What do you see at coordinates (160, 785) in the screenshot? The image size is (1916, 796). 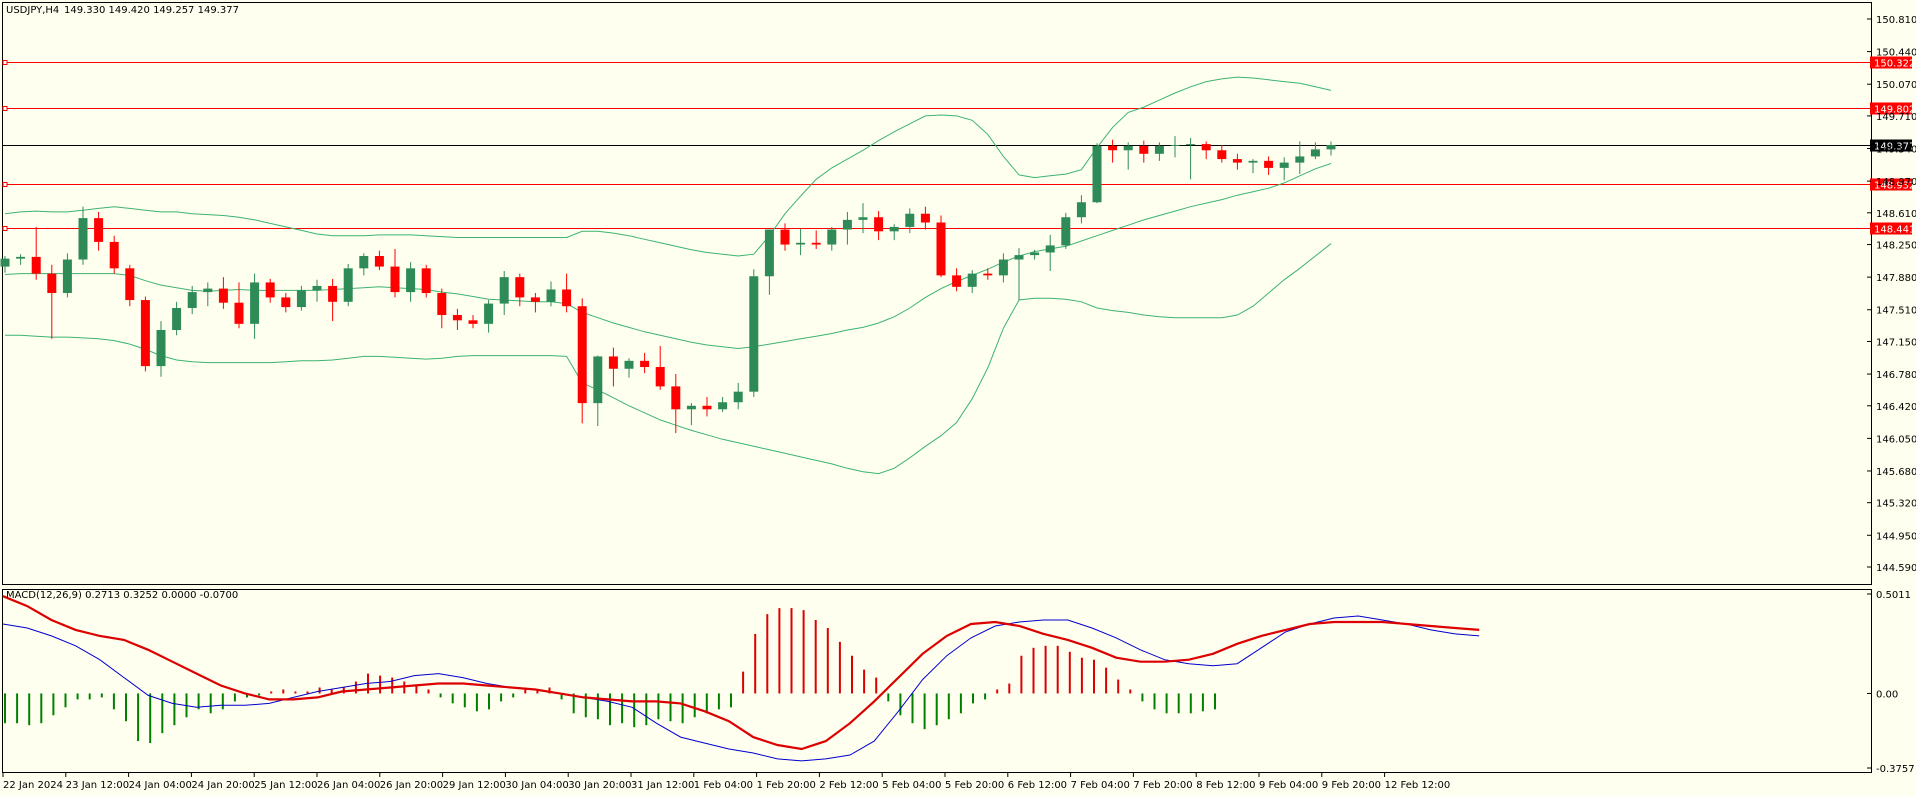 I see `time-tick-label: 24 Jan 04:00` at bounding box center [160, 785].